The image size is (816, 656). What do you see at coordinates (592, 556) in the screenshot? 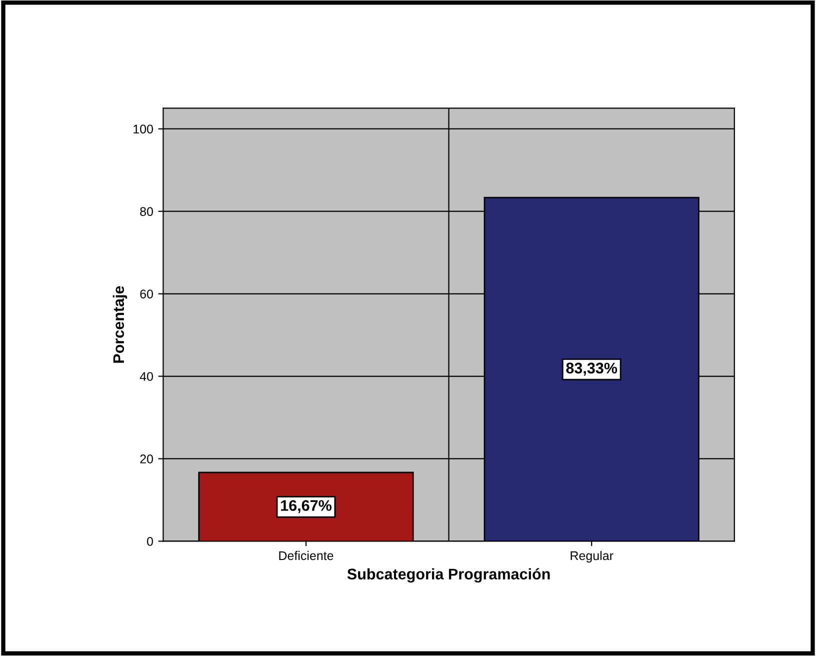
I see `x-tick-label: Regular` at bounding box center [592, 556].